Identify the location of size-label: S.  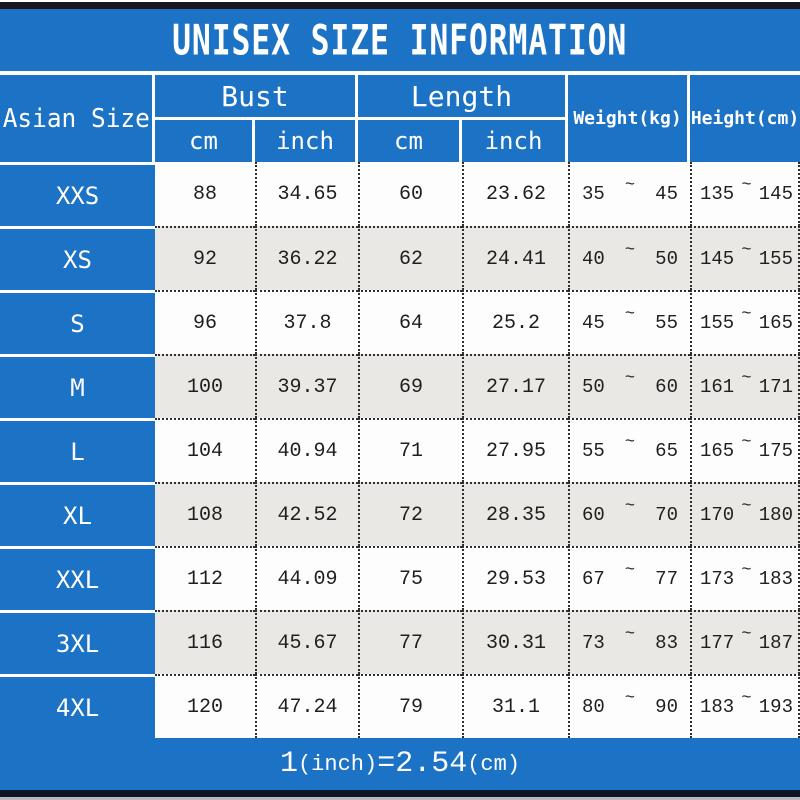
(77, 322).